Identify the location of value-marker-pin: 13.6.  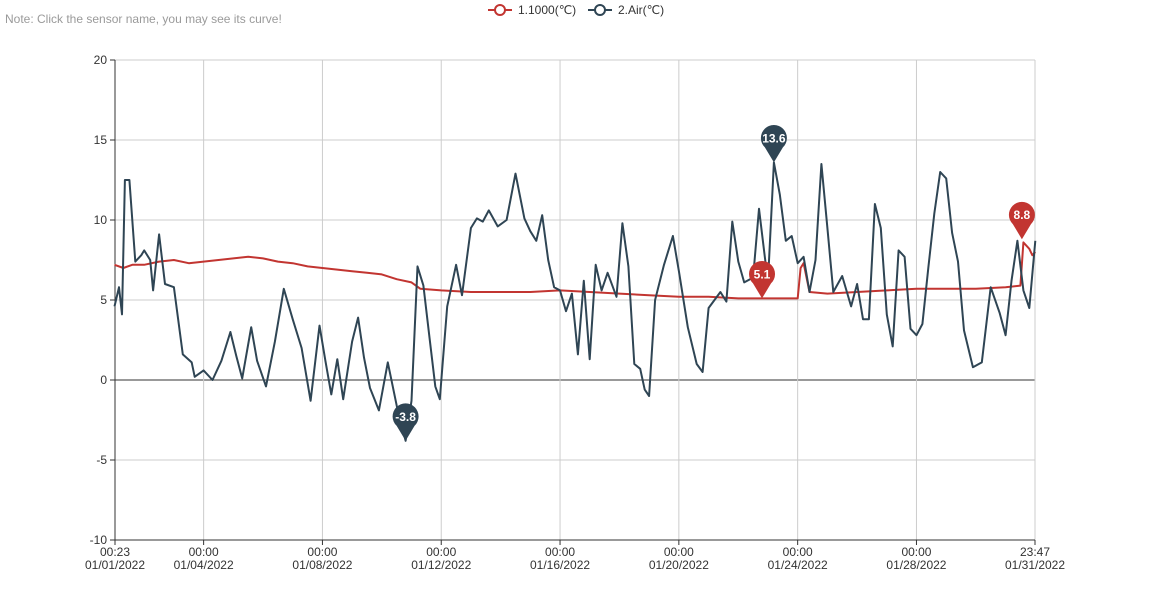
(773, 144).